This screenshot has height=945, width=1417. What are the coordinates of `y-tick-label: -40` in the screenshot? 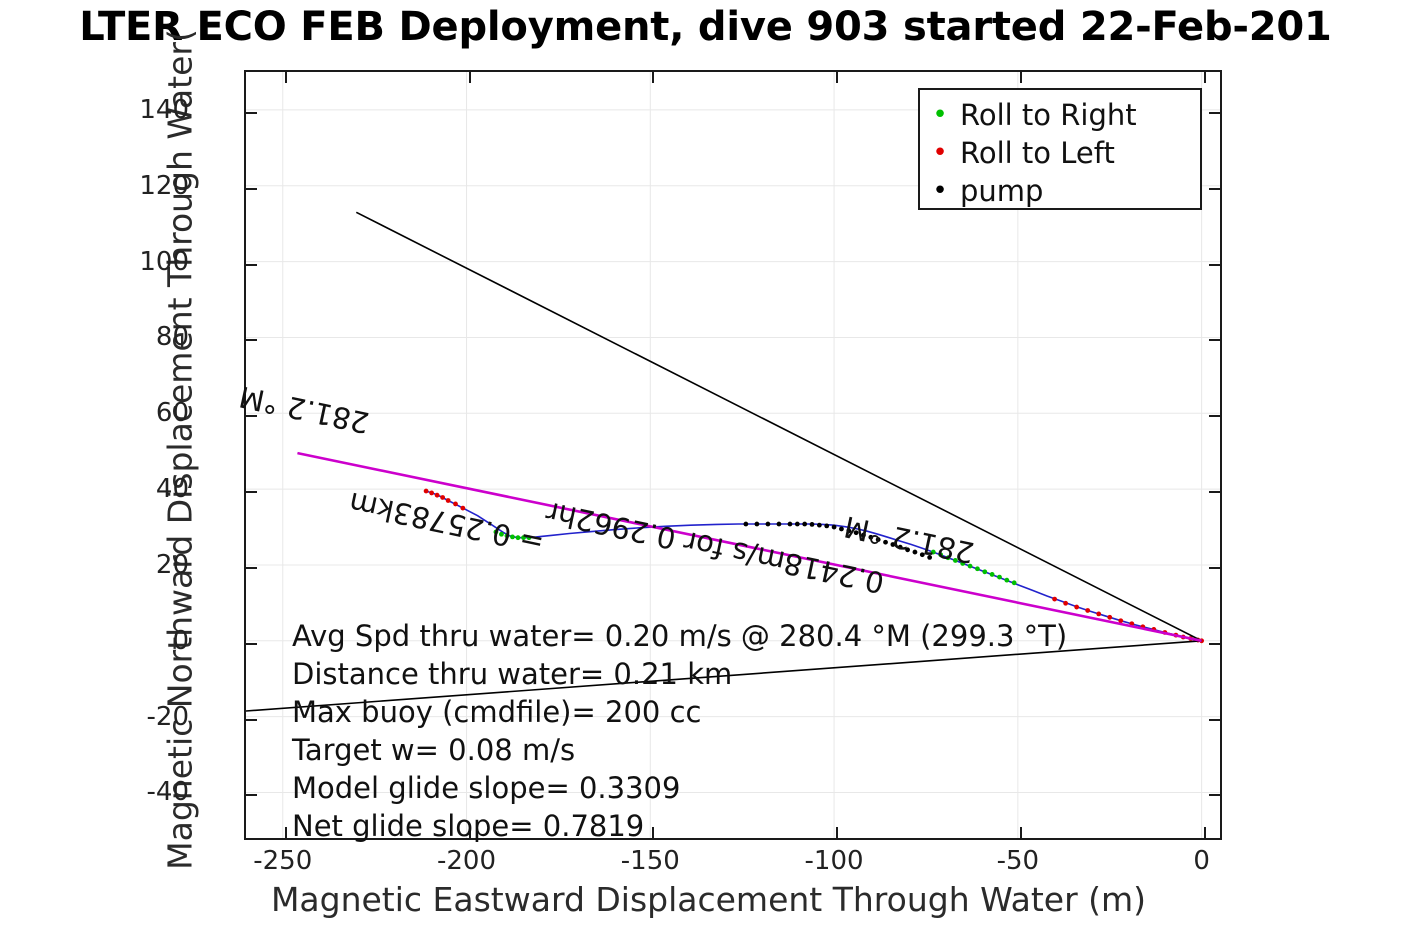 It's located at (167, 792).